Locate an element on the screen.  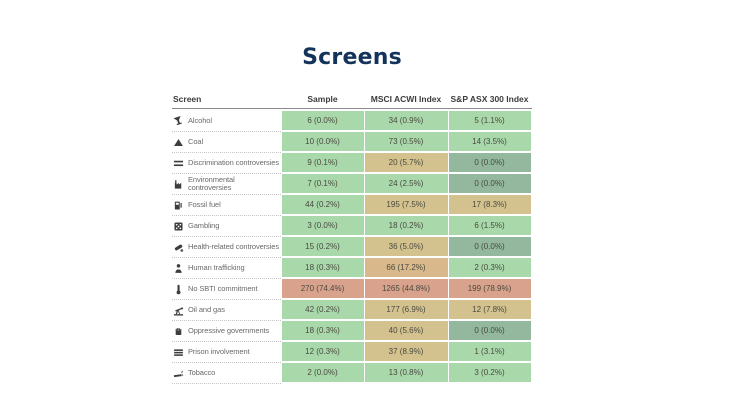
row-label-cell: Fossil fuel is located at coordinates (226, 205).